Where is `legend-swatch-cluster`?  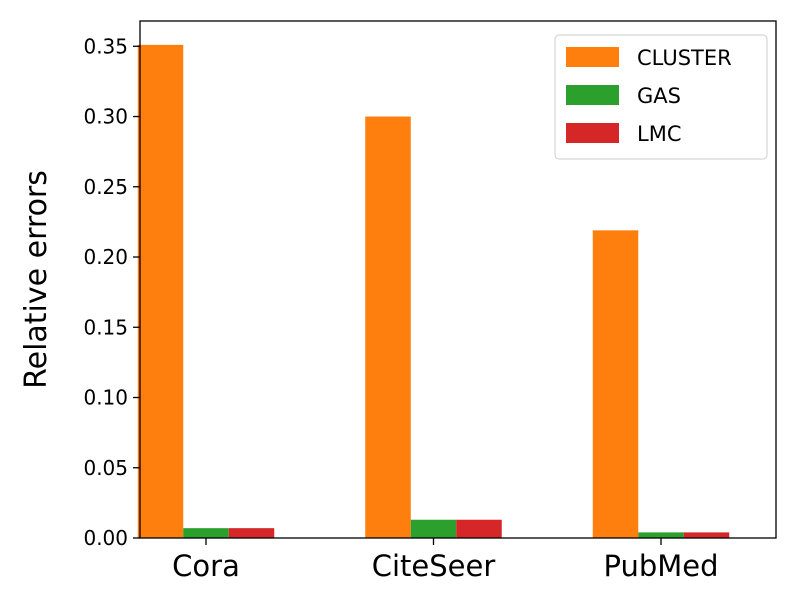 legend-swatch-cluster is located at coordinates (592, 57).